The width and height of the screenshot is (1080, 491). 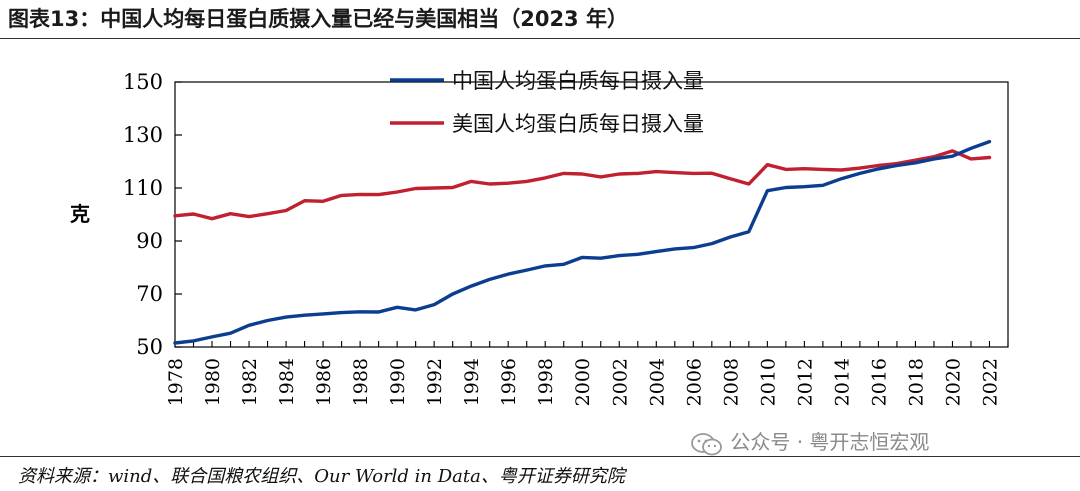 I want to click on x-tick-label: 2002, so click(x=620, y=382).